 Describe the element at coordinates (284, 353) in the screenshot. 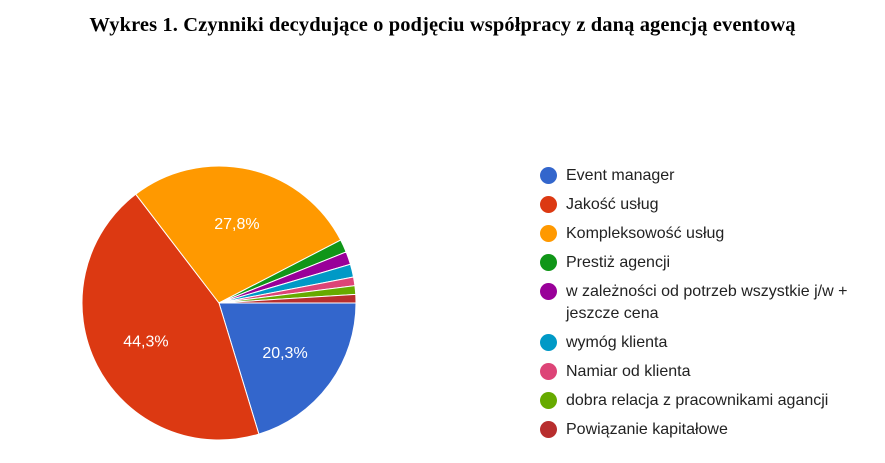

I see `slice-value-label-1: 20,3%` at that location.